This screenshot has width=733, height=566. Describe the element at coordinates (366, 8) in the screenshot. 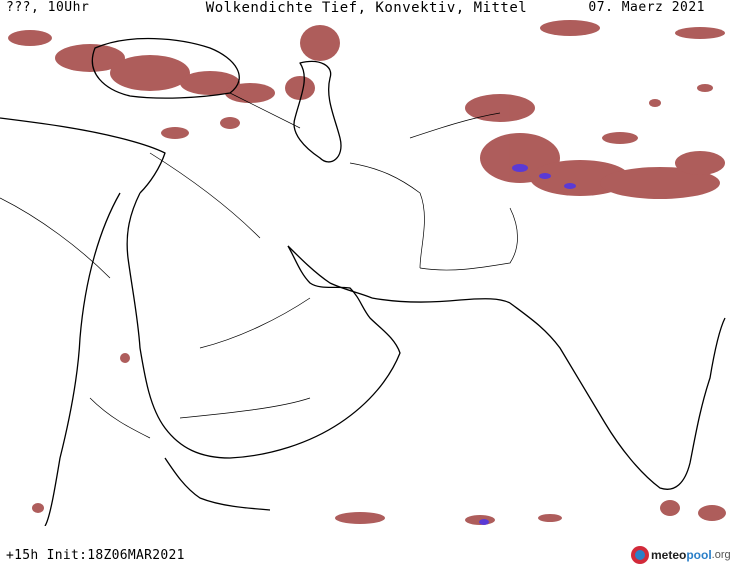

I see `map-title: Wolkendichte Tief, Konvektiv, Mittel` at that location.